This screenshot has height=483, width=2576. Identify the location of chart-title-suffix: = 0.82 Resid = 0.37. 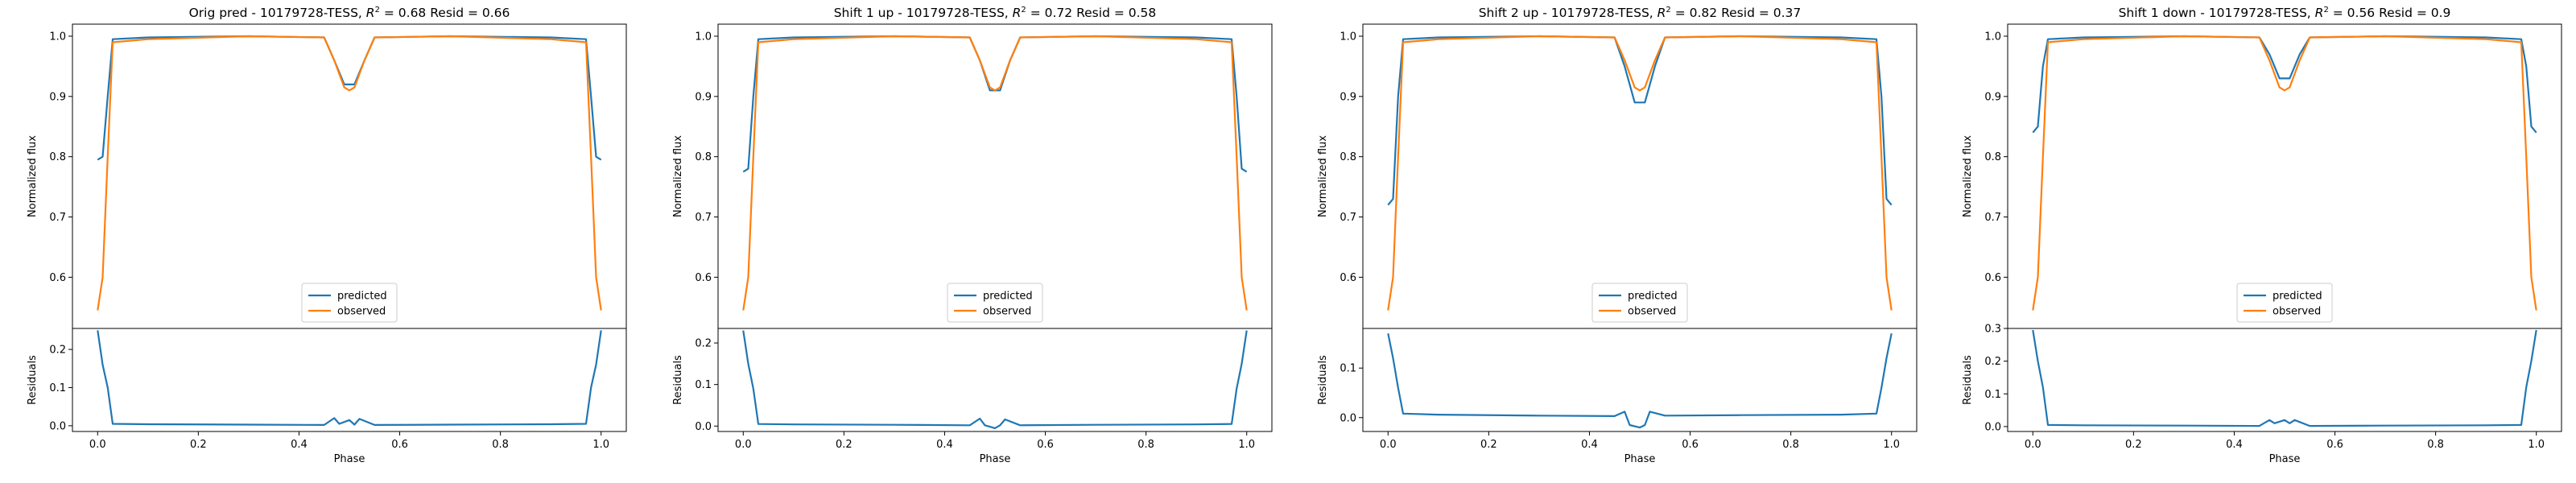
(1736, 13).